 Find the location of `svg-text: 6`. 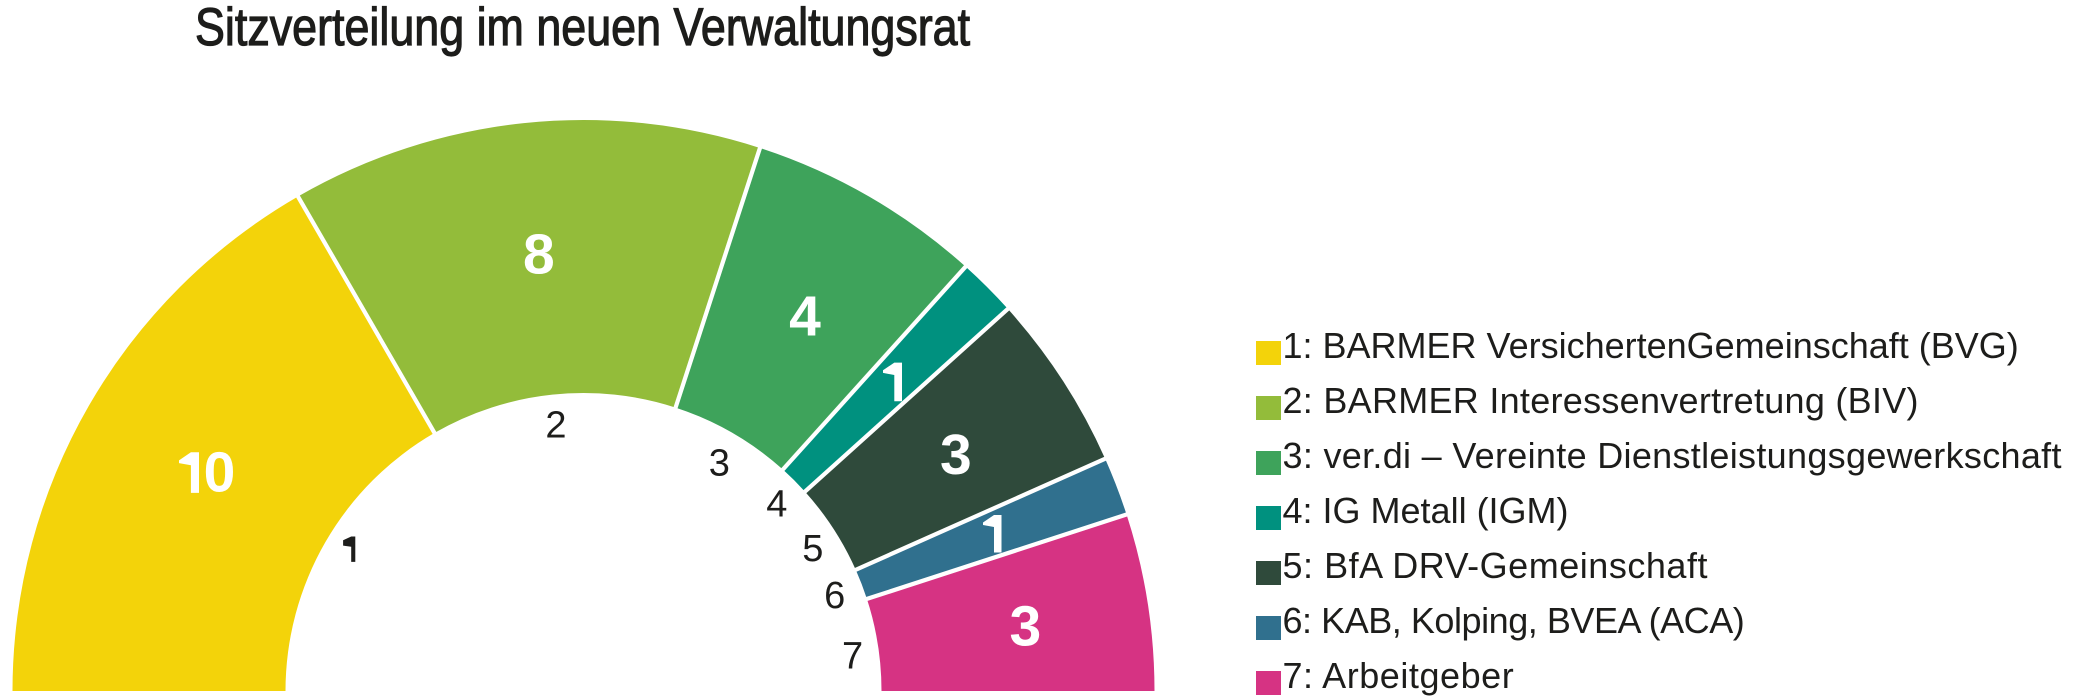

svg-text: 6 is located at coordinates (834, 596).